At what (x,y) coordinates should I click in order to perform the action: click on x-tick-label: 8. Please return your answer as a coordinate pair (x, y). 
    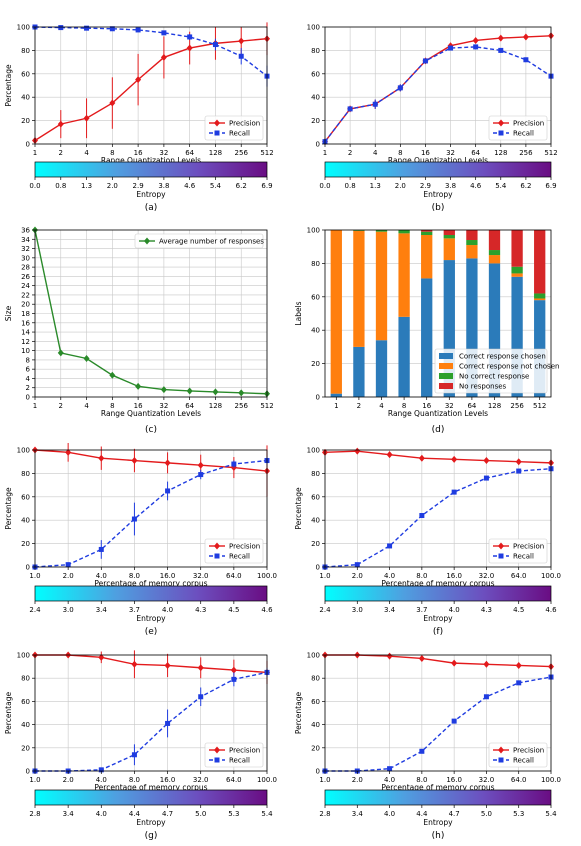
    Looking at the image, I should click on (112, 153).